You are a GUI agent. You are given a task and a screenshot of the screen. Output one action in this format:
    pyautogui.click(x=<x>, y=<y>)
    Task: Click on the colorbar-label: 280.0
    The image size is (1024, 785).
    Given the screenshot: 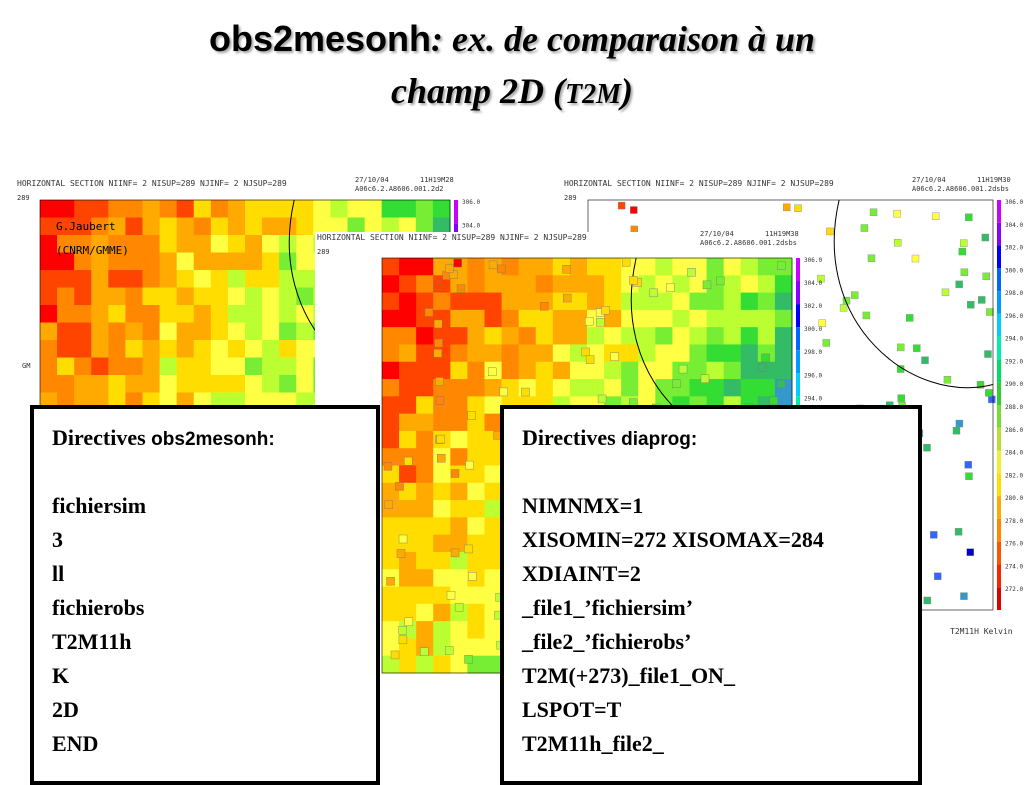 What is the action you would take?
    pyautogui.click(x=1014, y=498)
    